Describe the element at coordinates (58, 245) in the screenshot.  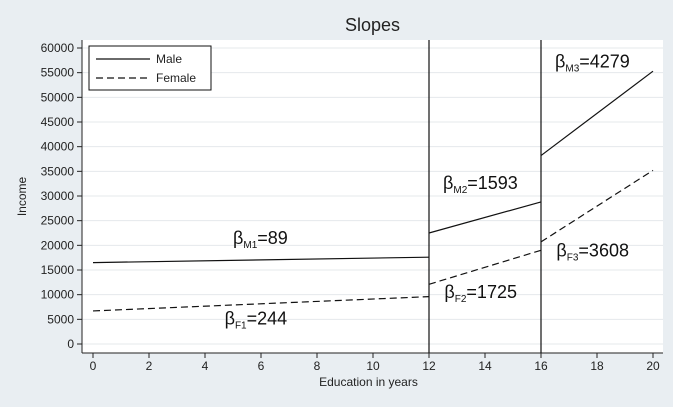
I see `y-tick-label-4: 20000` at that location.